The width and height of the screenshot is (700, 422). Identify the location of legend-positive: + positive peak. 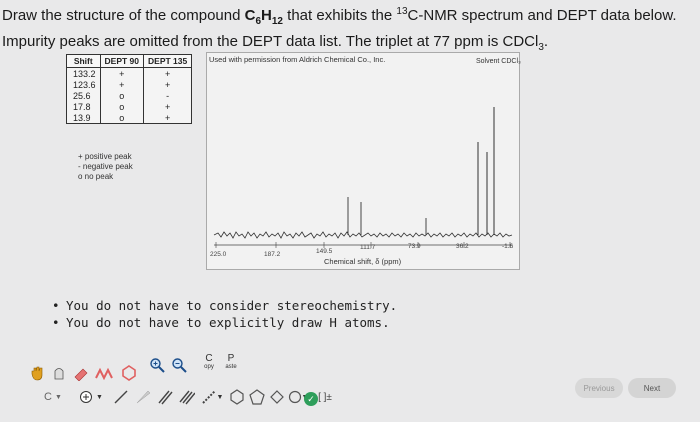
(105, 156).